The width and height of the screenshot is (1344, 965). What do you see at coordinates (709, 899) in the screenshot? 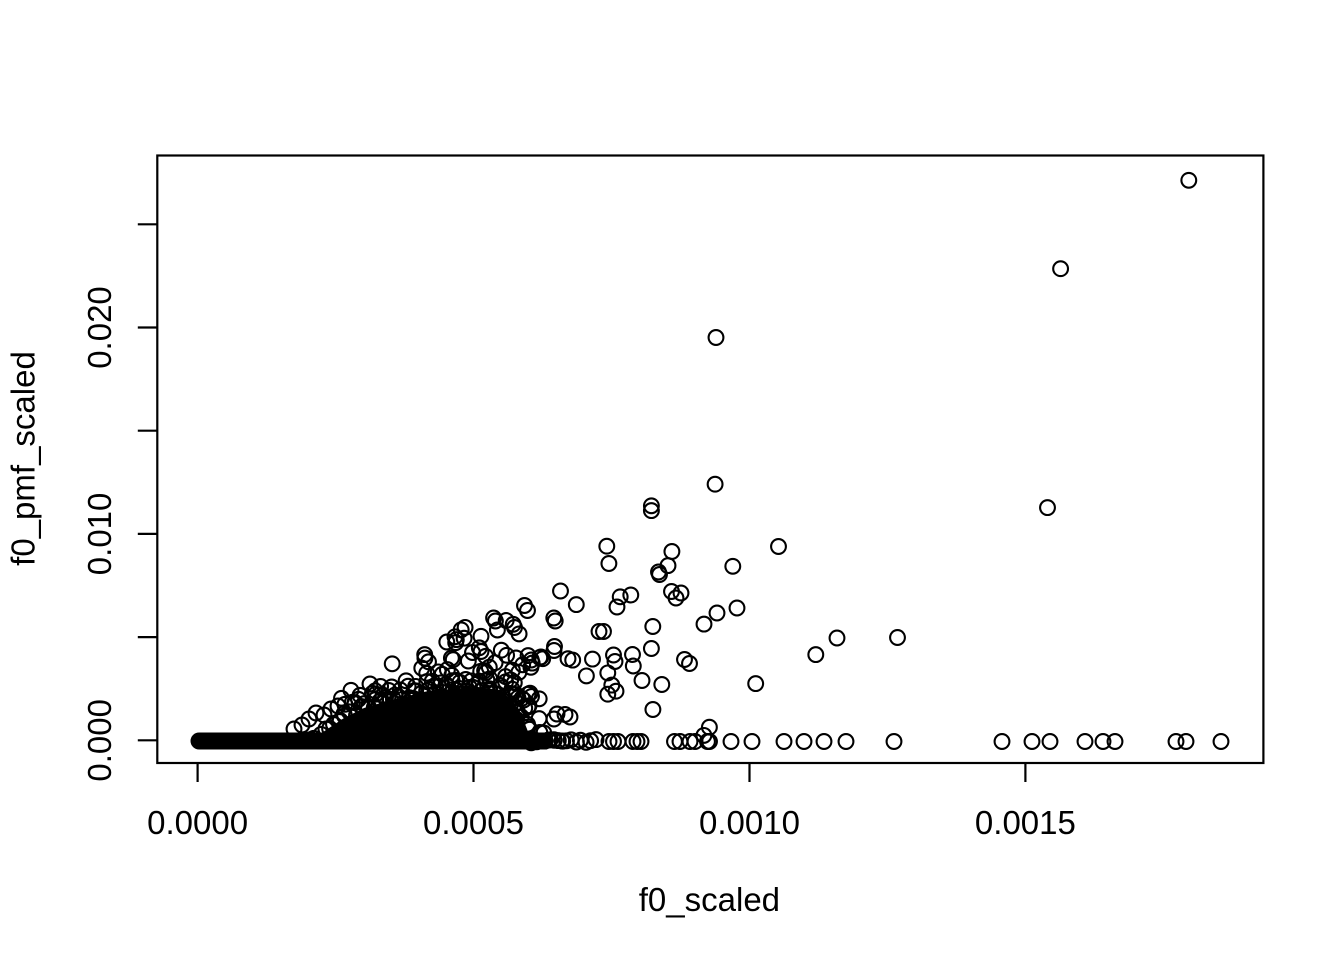
I see `svg-text: f0_scaled` at bounding box center [709, 899].